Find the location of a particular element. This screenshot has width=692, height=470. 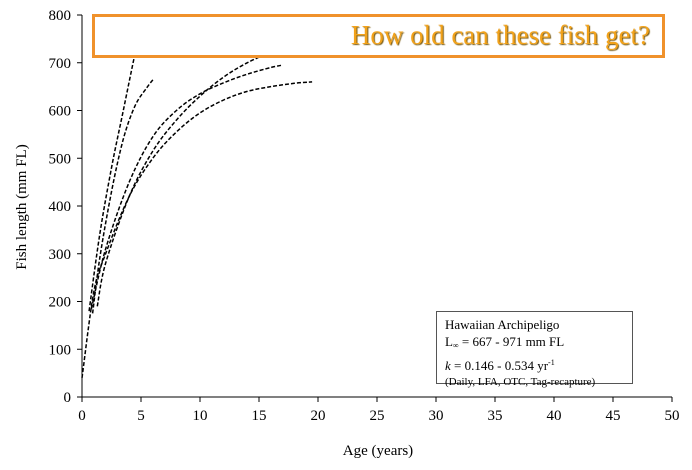

x-tick-label: 45 is located at coordinates (613, 416).